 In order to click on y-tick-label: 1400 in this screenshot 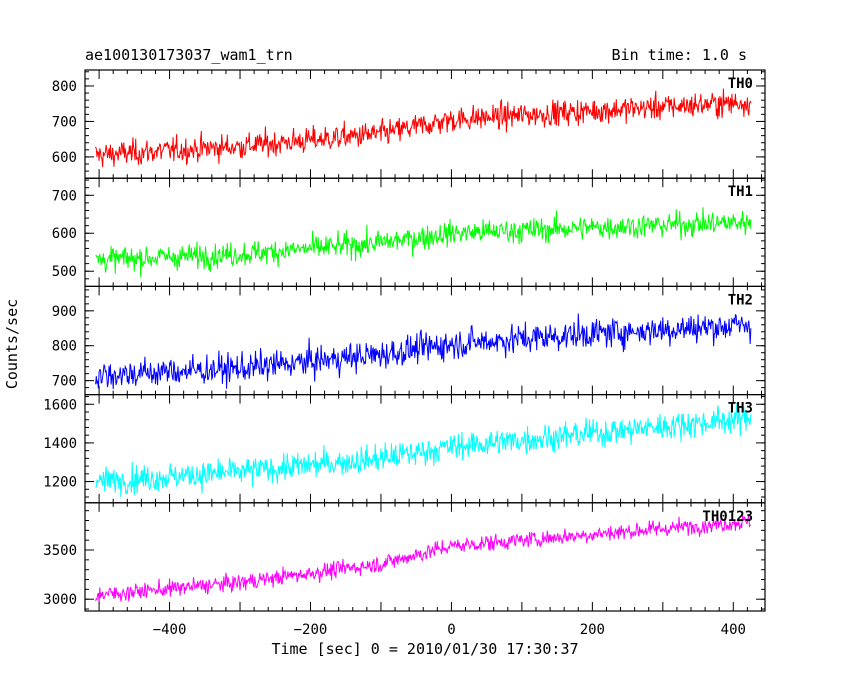, I will do `click(60, 444)`.